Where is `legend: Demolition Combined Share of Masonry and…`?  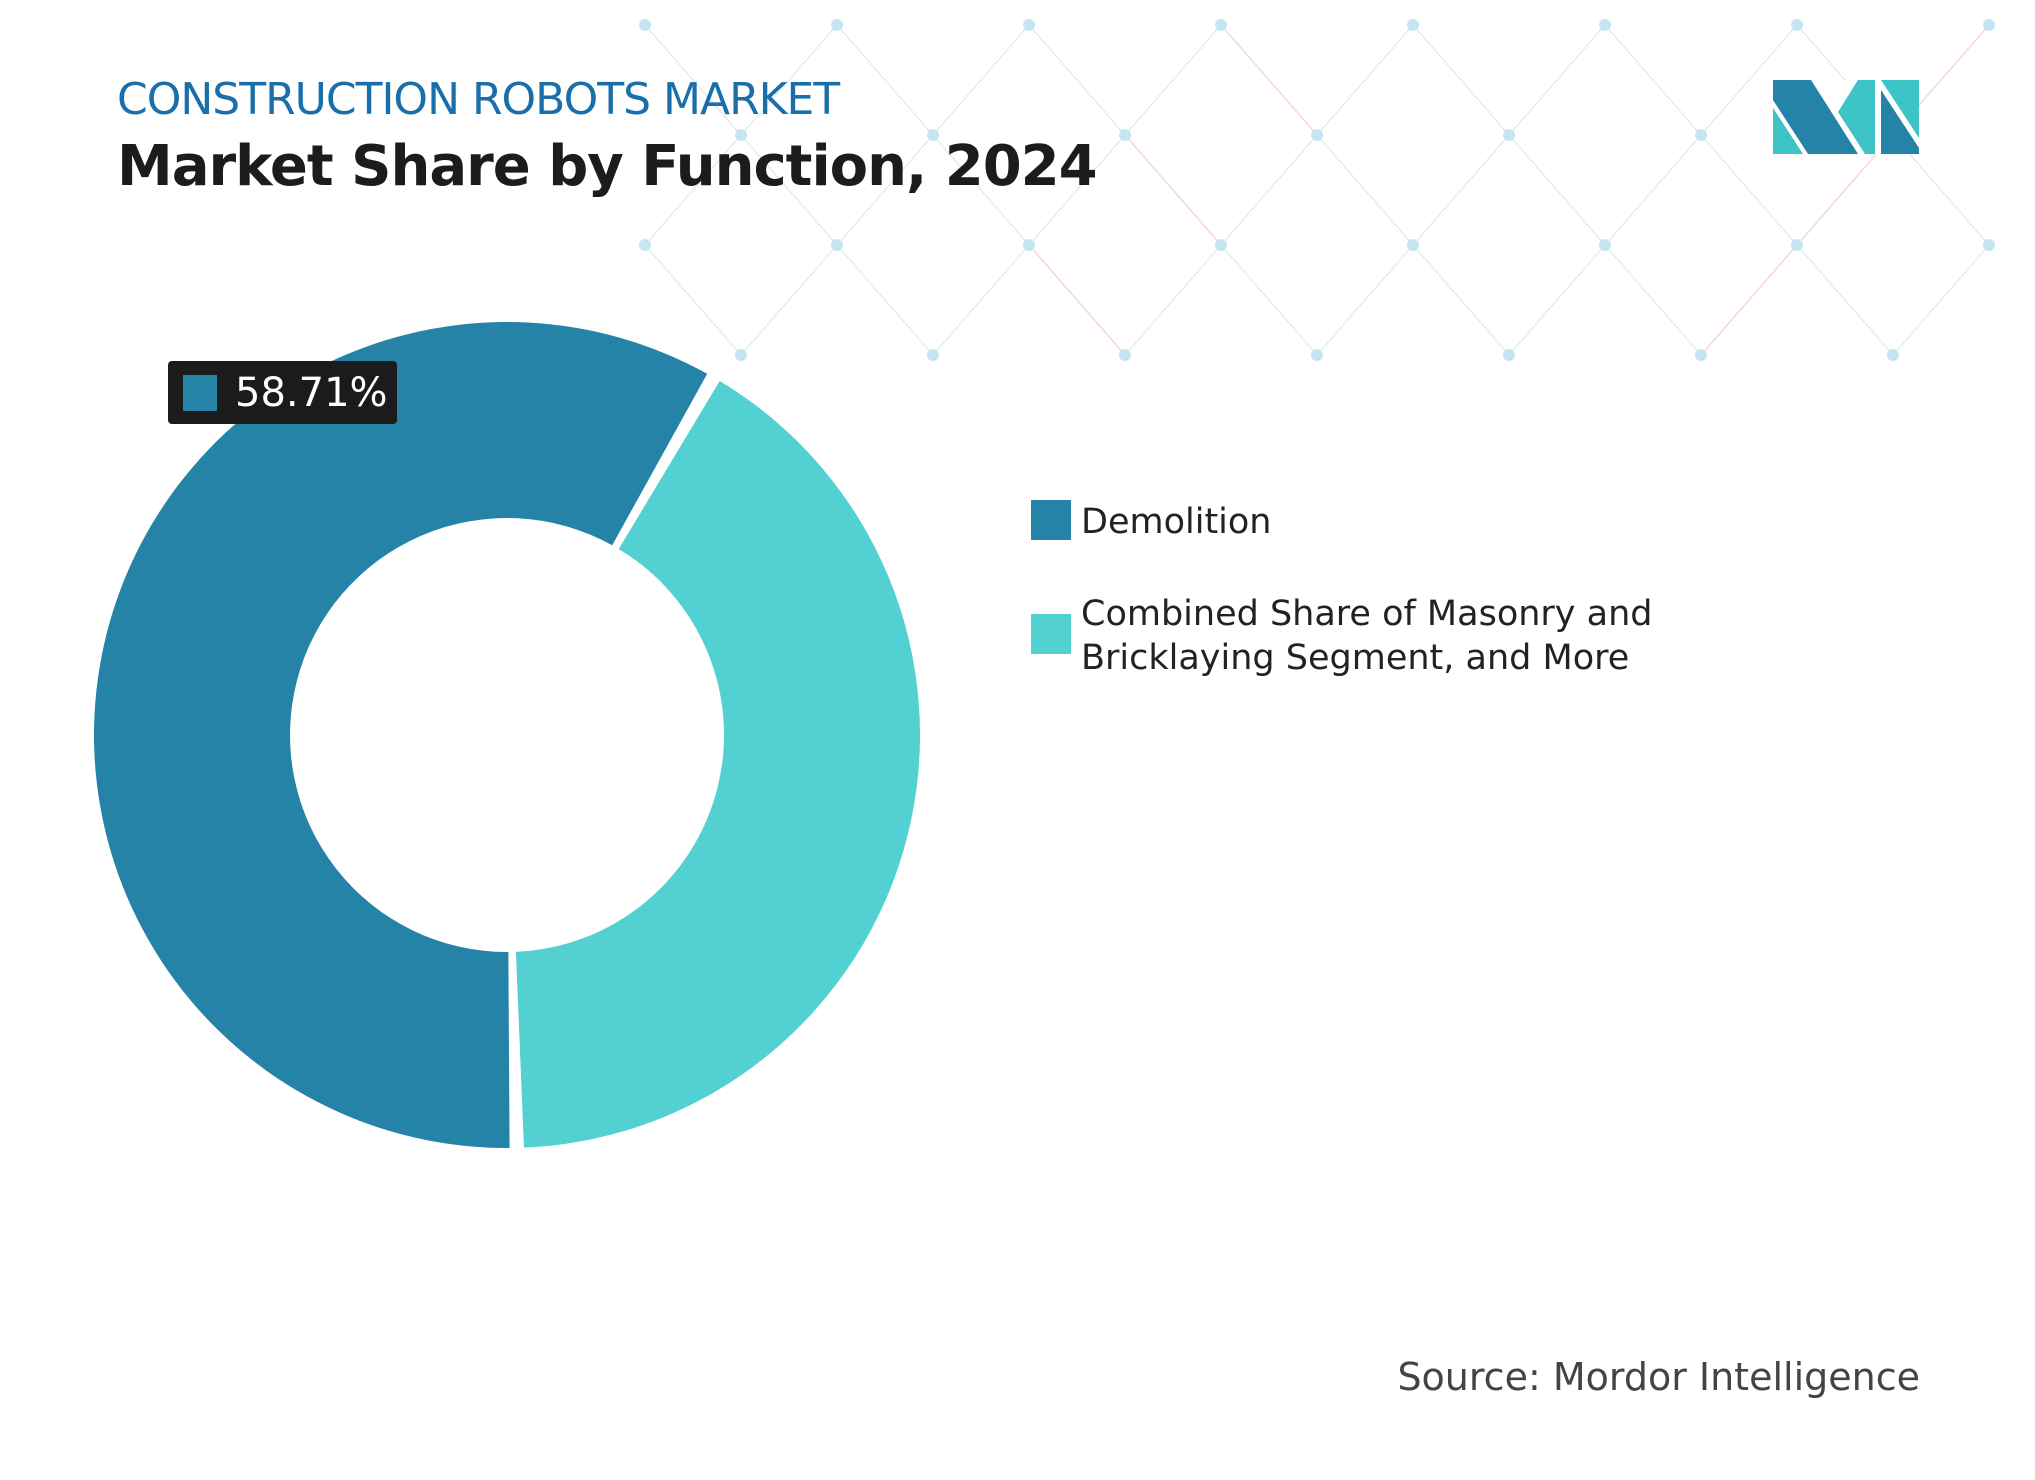
legend: Demolition Combined Share of Masonry and… is located at coordinates (1376, 614).